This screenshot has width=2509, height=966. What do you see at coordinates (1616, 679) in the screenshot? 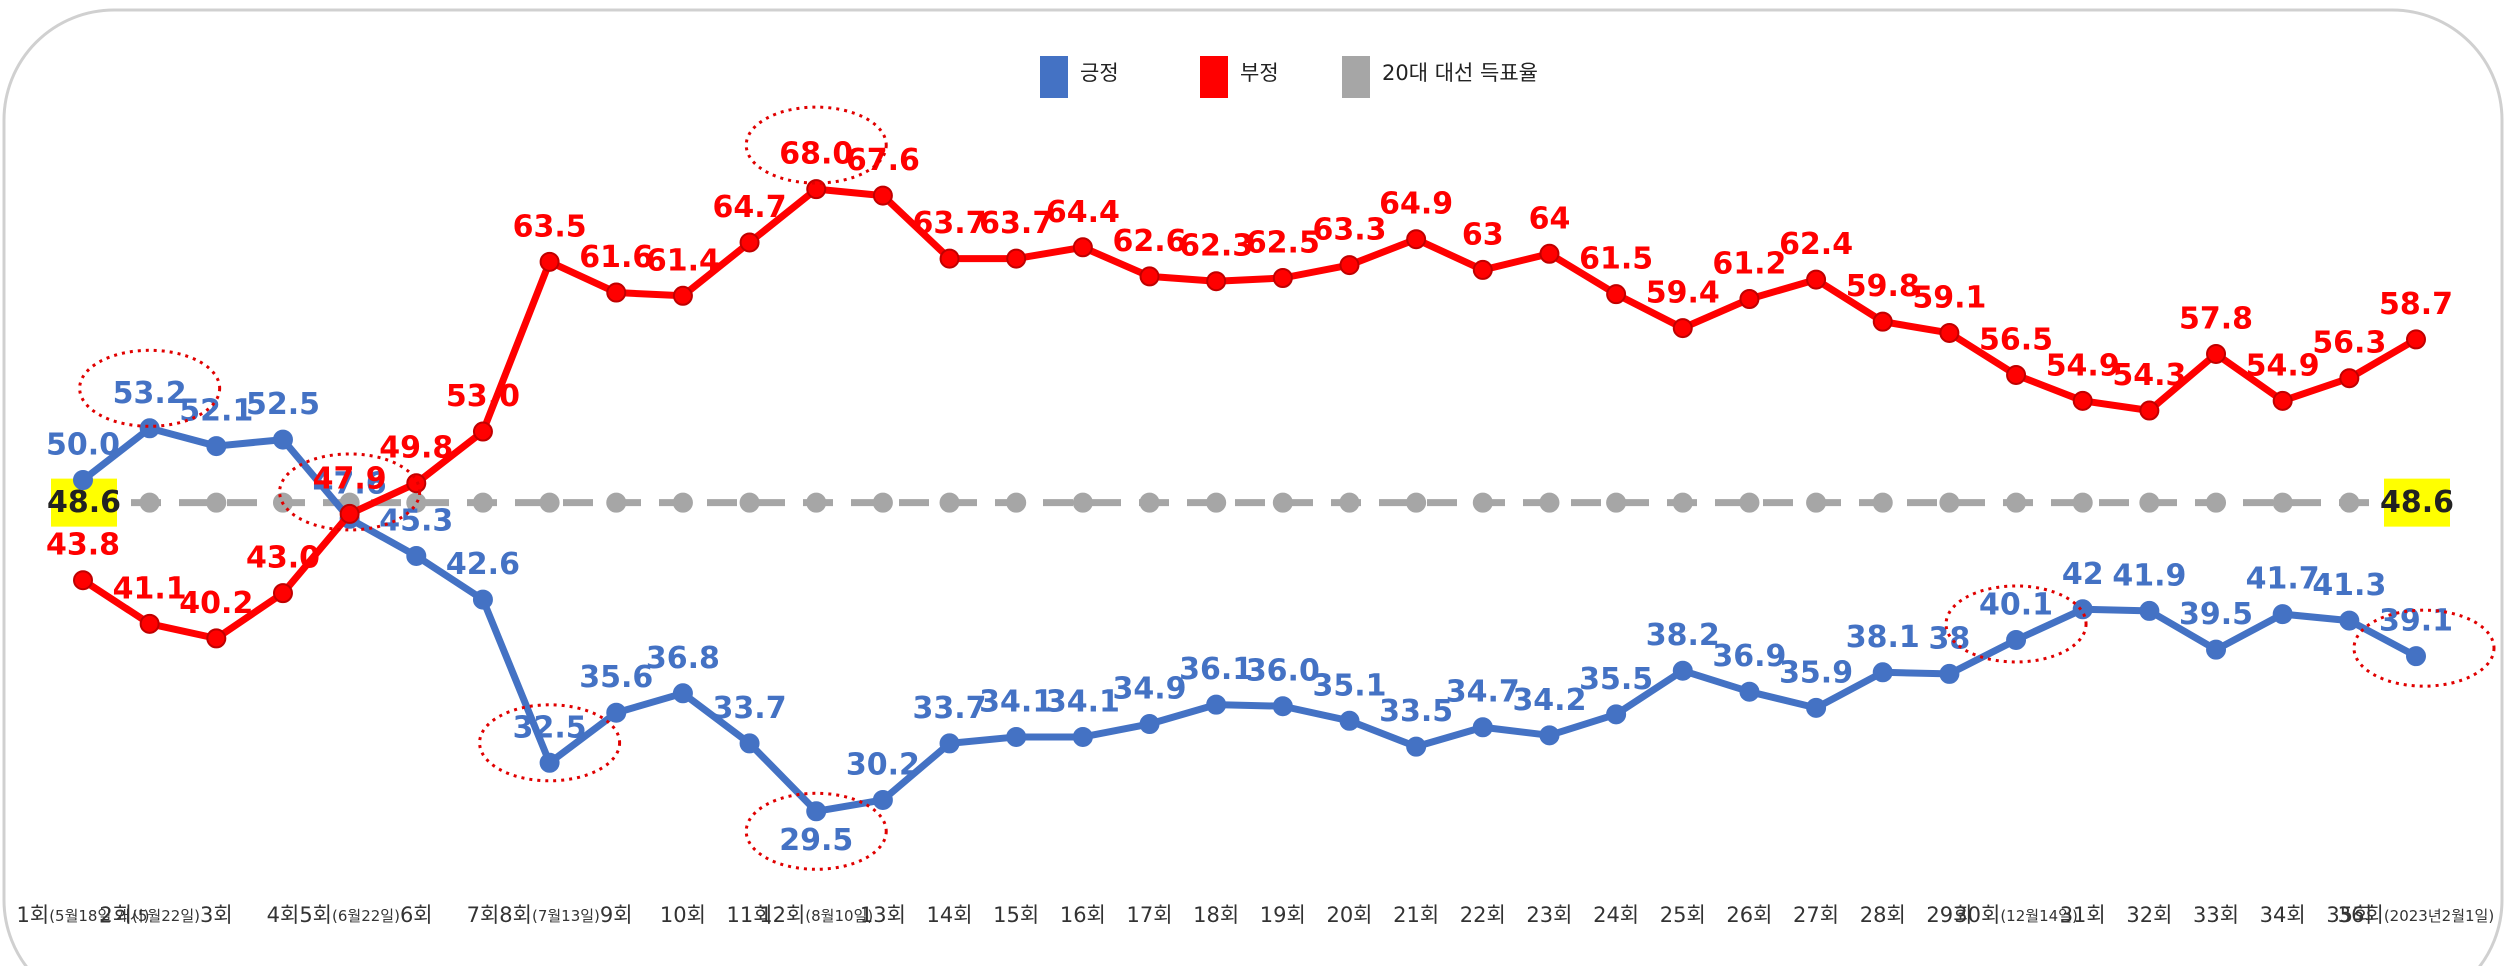
I see `data-label: 35.5` at bounding box center [1616, 679].